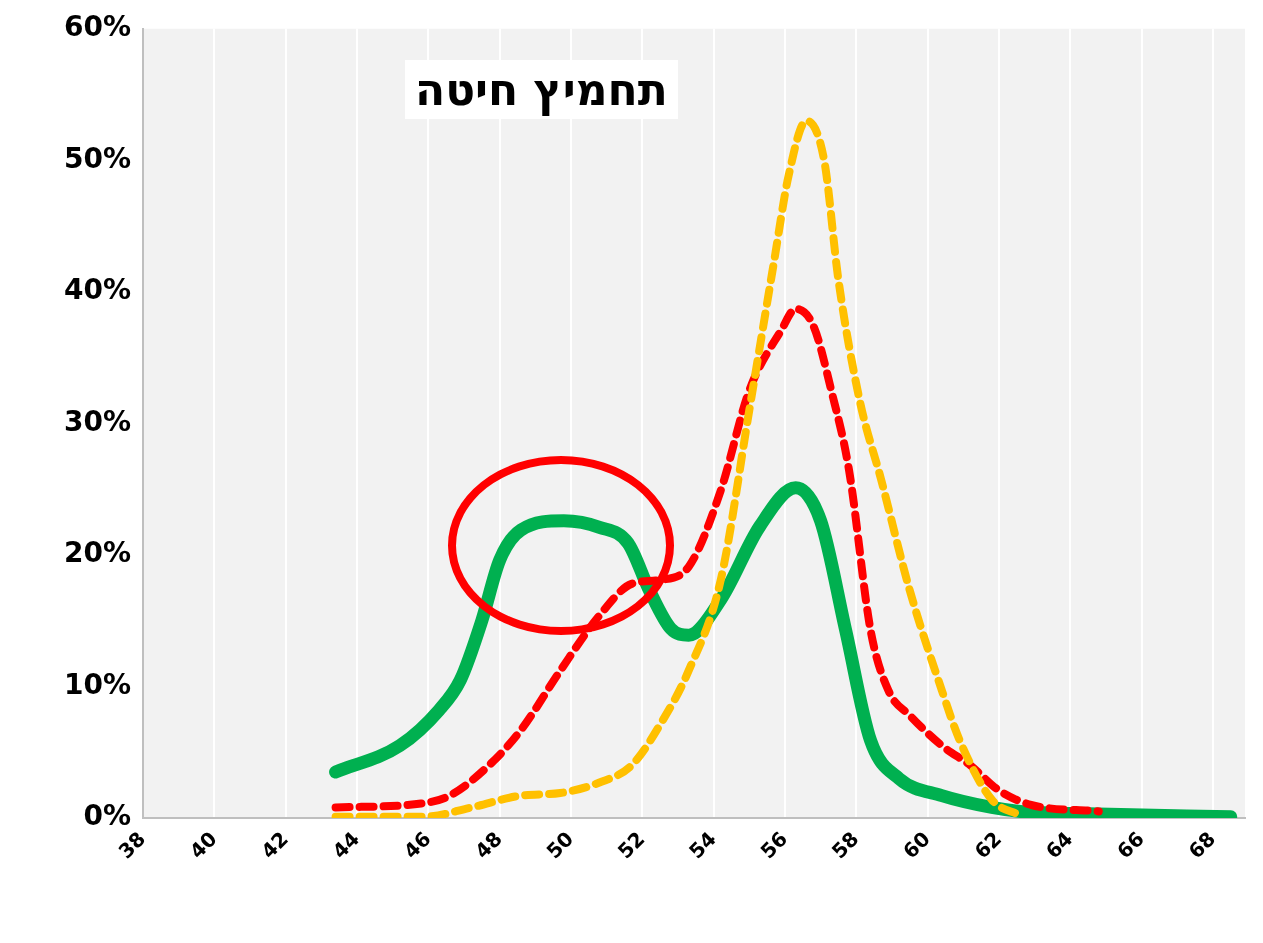 The image size is (1263, 943). Describe the element at coordinates (203, 845) in the screenshot. I see `x-tick-label: 40` at that location.